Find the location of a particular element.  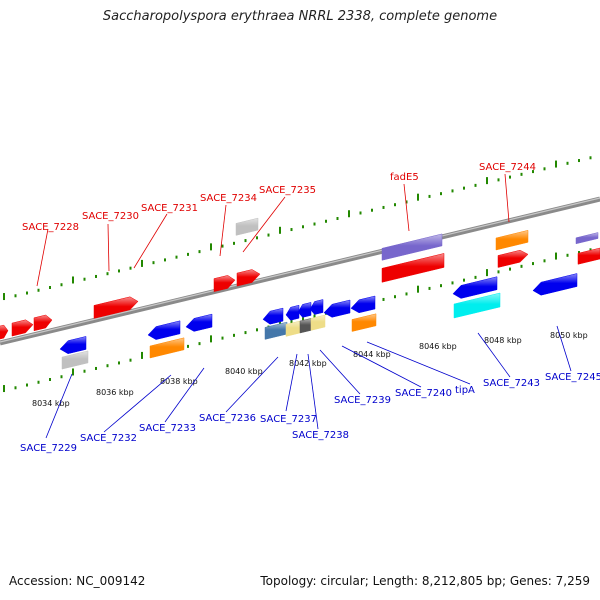

gene-label-top: SACE_7231 is located at coordinates (169, 208).